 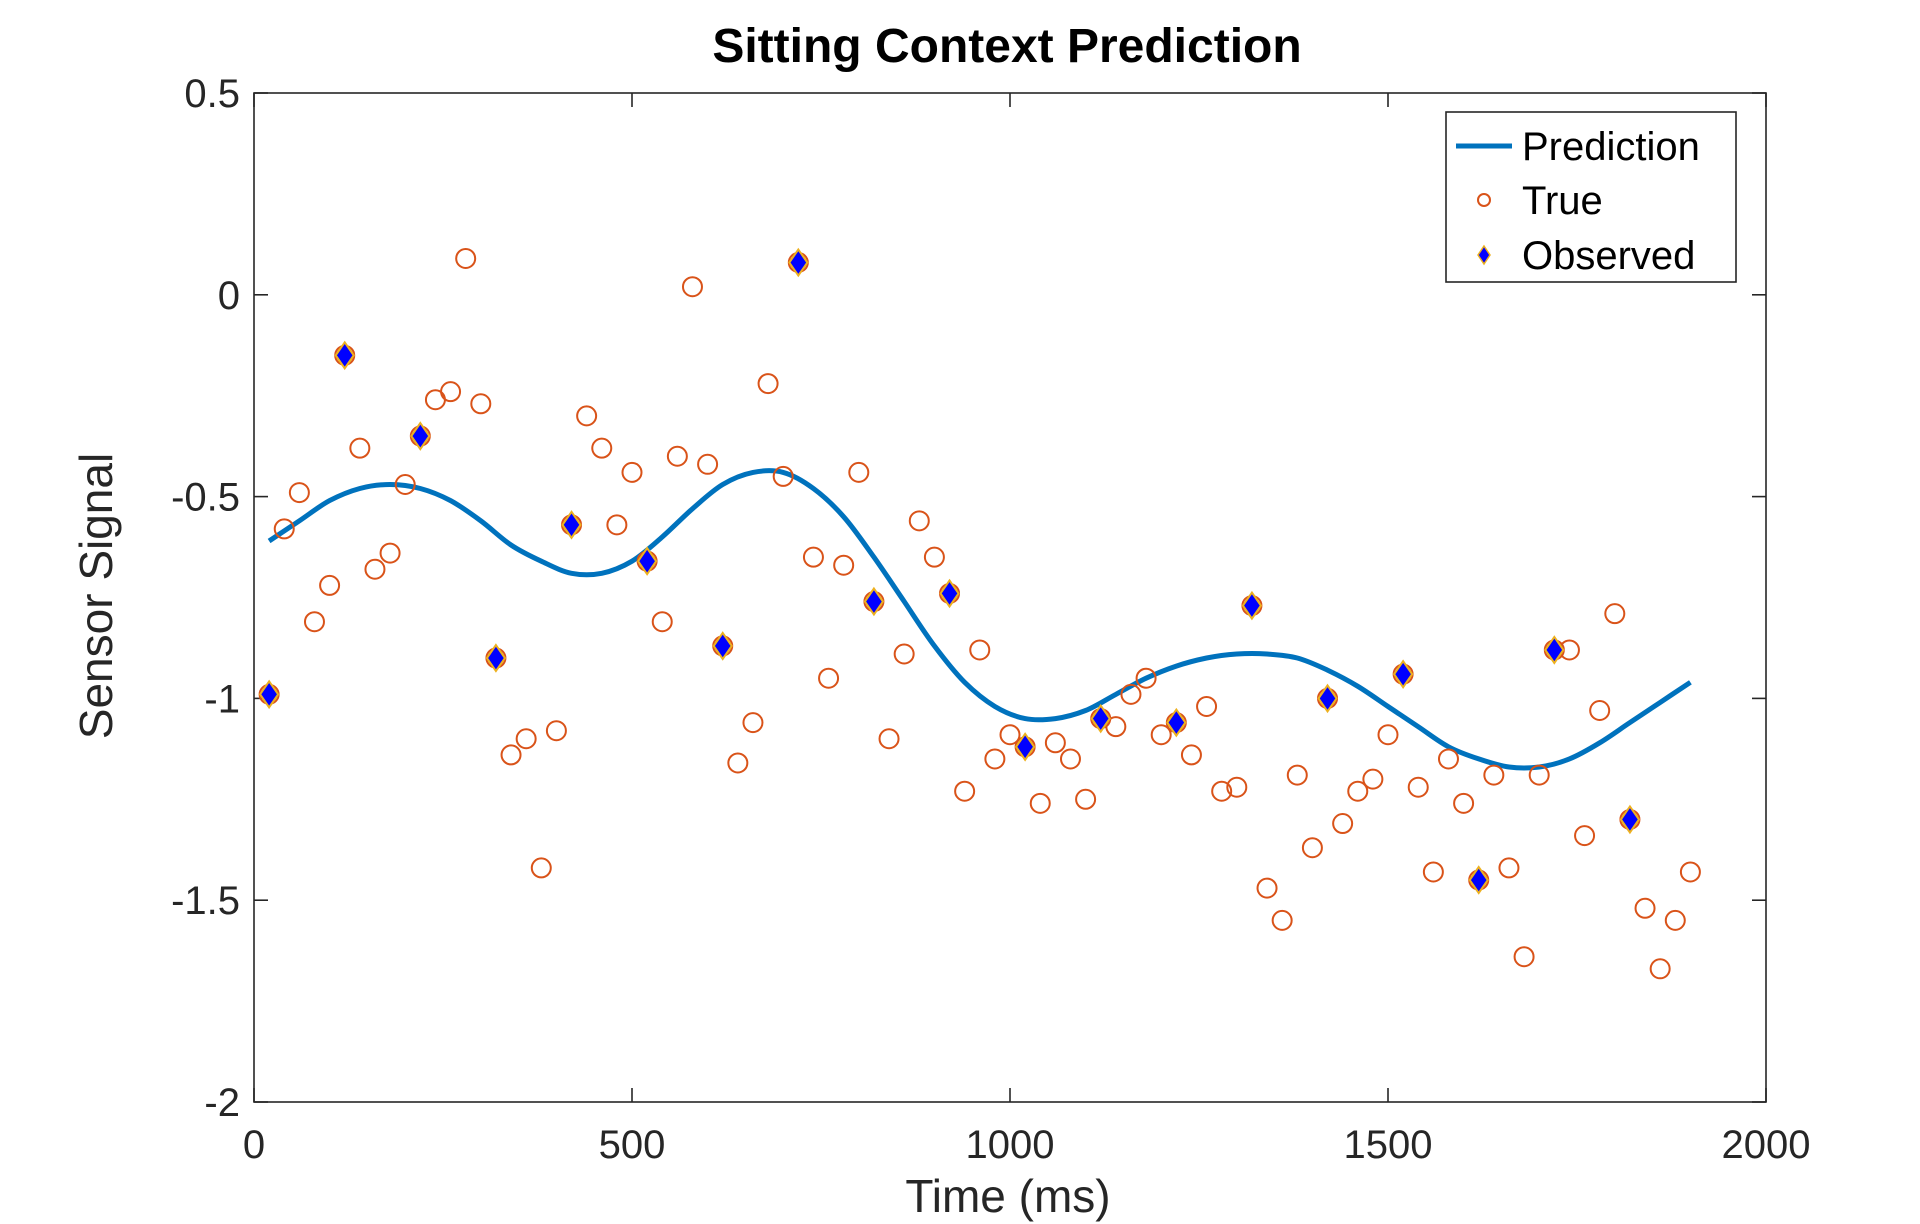 What do you see at coordinates (1007, 1196) in the screenshot?
I see `x-axis-label: Time (ms)` at bounding box center [1007, 1196].